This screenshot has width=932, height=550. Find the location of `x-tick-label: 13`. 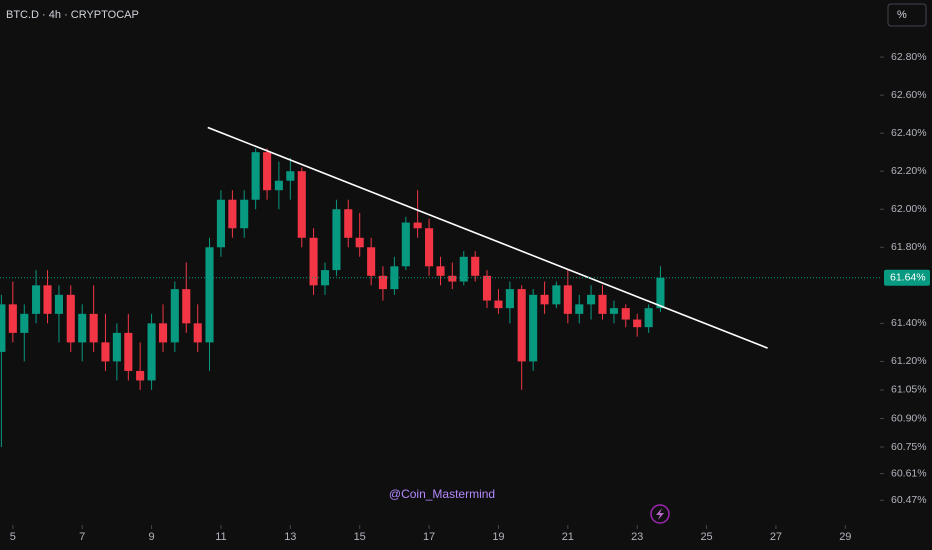

x-tick-label: 13 is located at coordinates (290, 537).